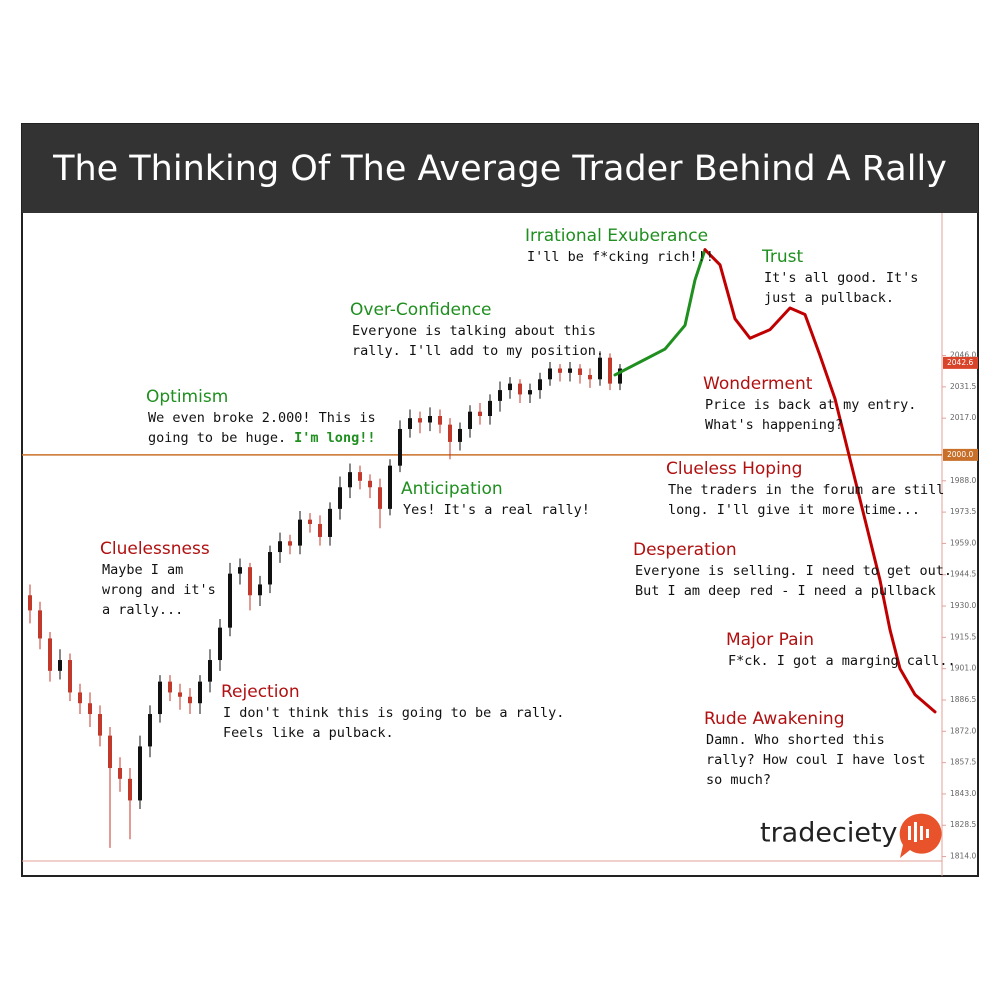  Describe the element at coordinates (770, 640) in the screenshot. I see `annotation-title: Major Pain` at that location.